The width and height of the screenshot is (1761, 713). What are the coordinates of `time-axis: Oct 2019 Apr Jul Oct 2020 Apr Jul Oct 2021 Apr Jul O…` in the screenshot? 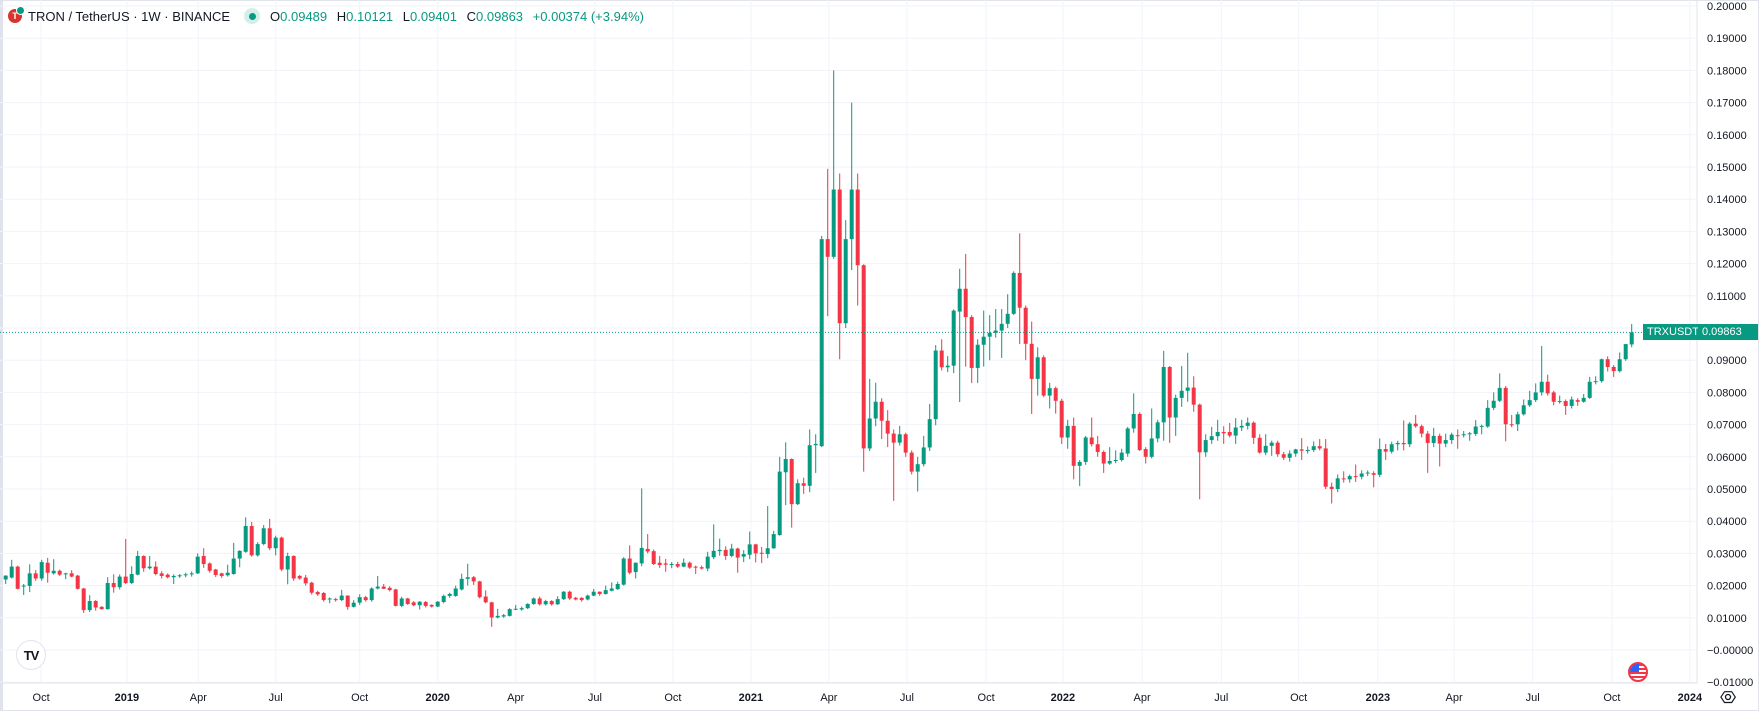 It's located at (868, 698).